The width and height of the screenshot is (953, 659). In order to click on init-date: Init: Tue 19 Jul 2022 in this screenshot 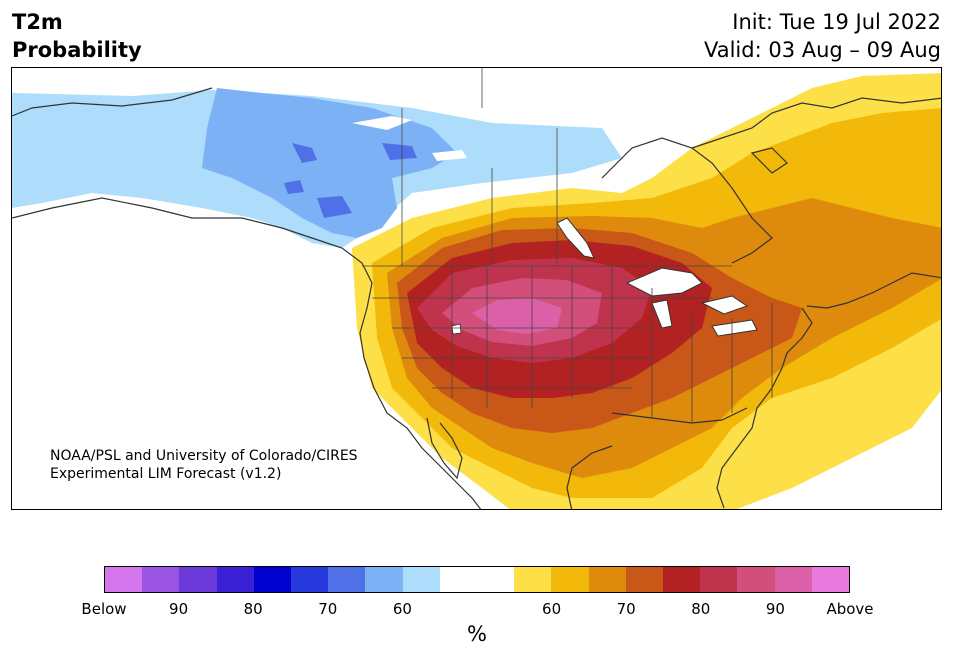, I will do `click(836, 22)`.